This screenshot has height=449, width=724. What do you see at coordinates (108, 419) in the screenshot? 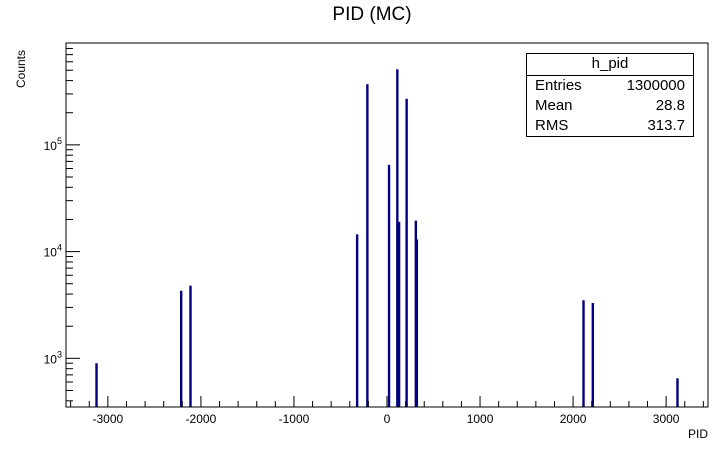
I see `x-tick-label: -3000` at bounding box center [108, 419].